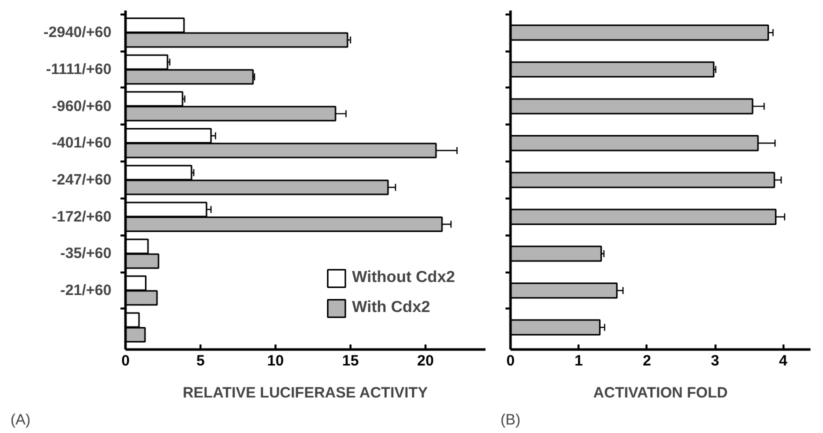 The height and width of the screenshot is (433, 823). Describe the element at coordinates (82, 217) in the screenshot. I see `y-tick-label: -172/+60` at that location.